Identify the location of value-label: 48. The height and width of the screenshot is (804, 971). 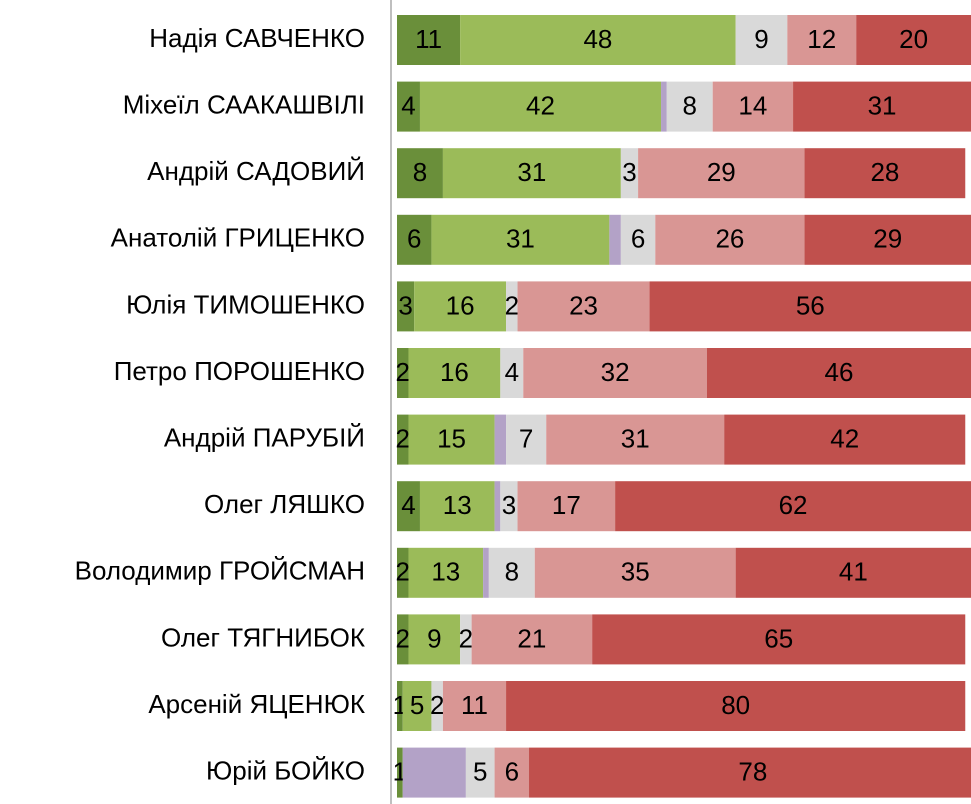
(597, 39).